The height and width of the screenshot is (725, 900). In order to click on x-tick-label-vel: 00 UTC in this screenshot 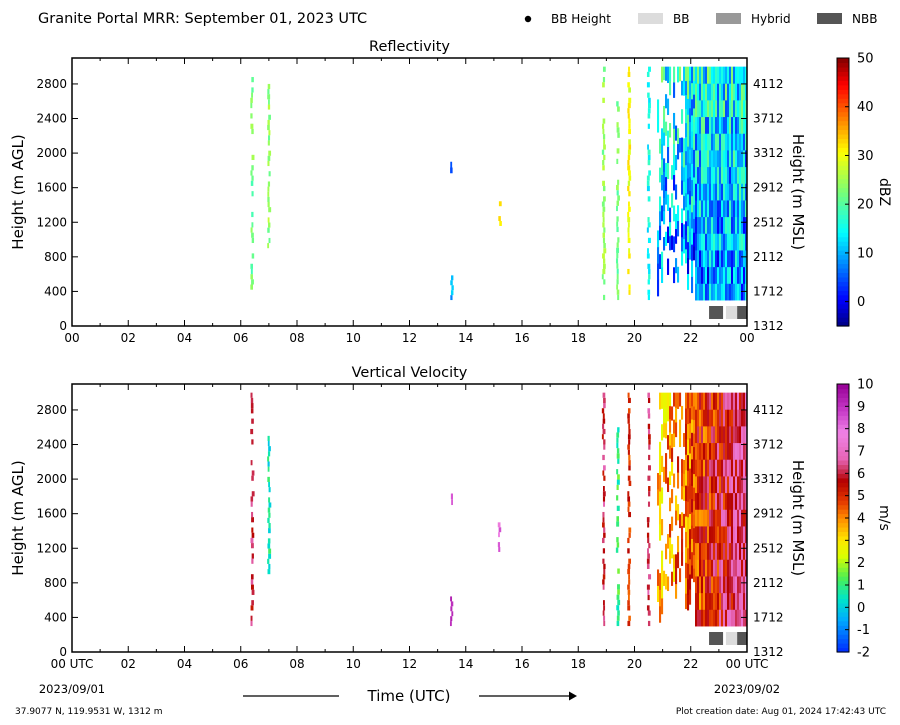, I will do `click(72, 664)`.